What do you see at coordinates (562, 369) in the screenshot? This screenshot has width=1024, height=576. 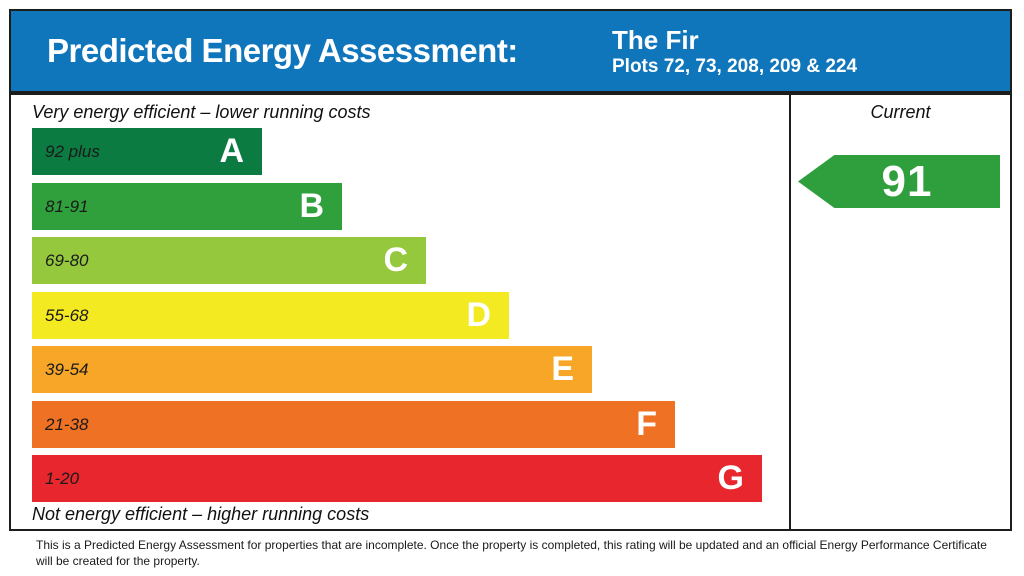 I see `band-letter: E` at bounding box center [562, 369].